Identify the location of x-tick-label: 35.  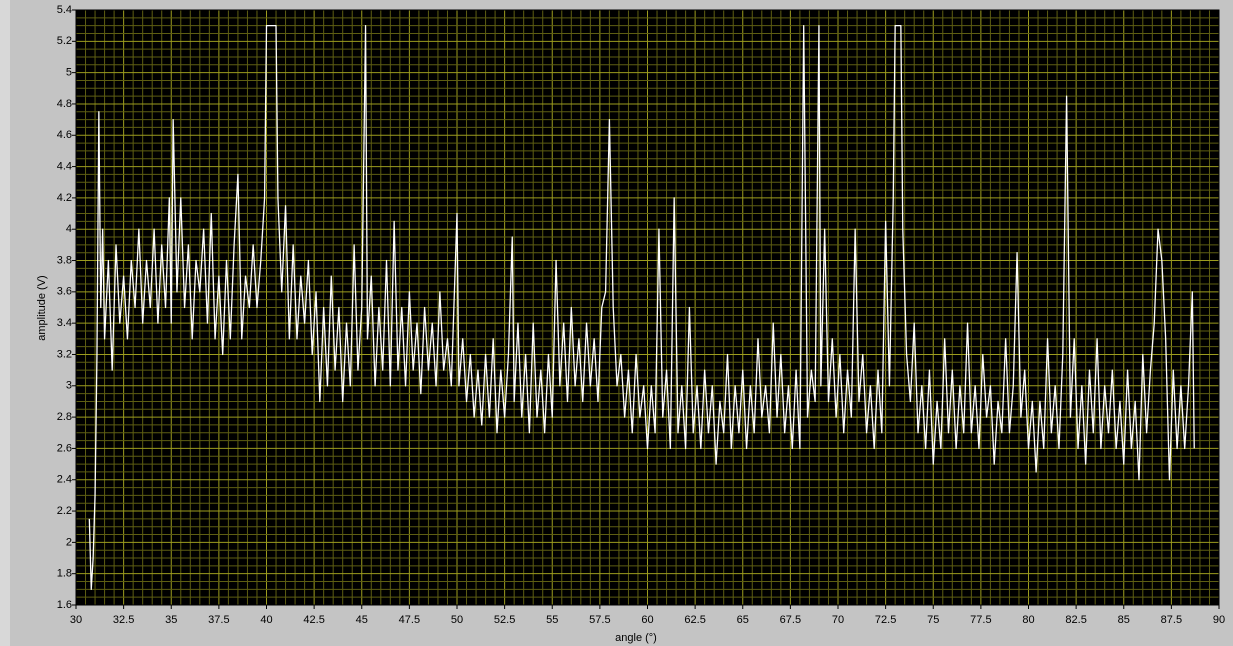
(171, 620).